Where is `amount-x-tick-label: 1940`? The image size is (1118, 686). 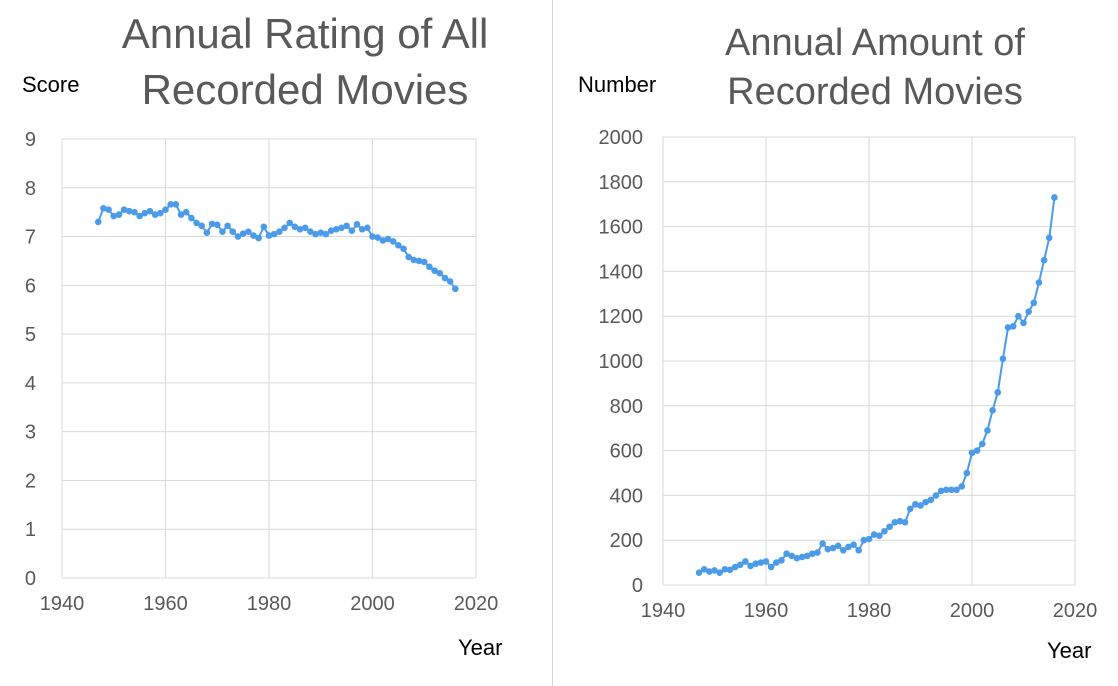 amount-x-tick-label: 1940 is located at coordinates (663, 611).